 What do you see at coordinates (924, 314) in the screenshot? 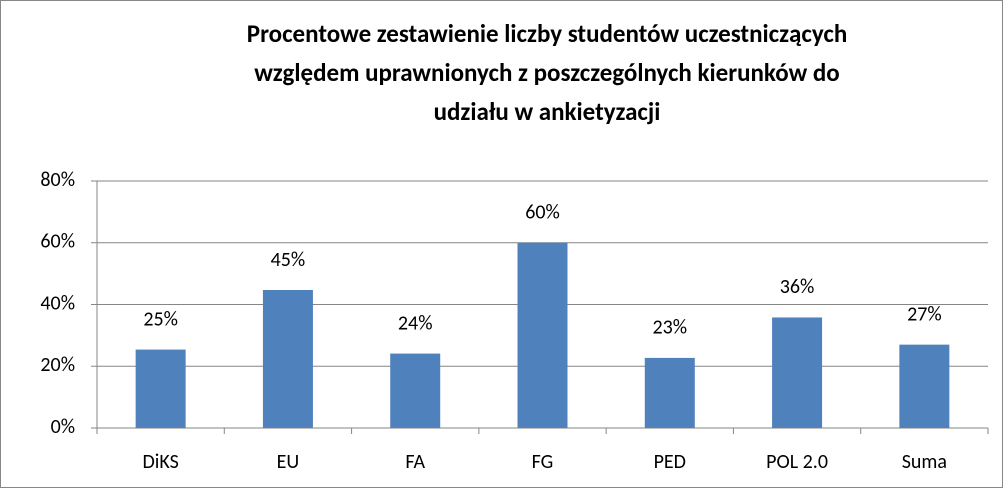
I see `data-label: 27%` at bounding box center [924, 314].